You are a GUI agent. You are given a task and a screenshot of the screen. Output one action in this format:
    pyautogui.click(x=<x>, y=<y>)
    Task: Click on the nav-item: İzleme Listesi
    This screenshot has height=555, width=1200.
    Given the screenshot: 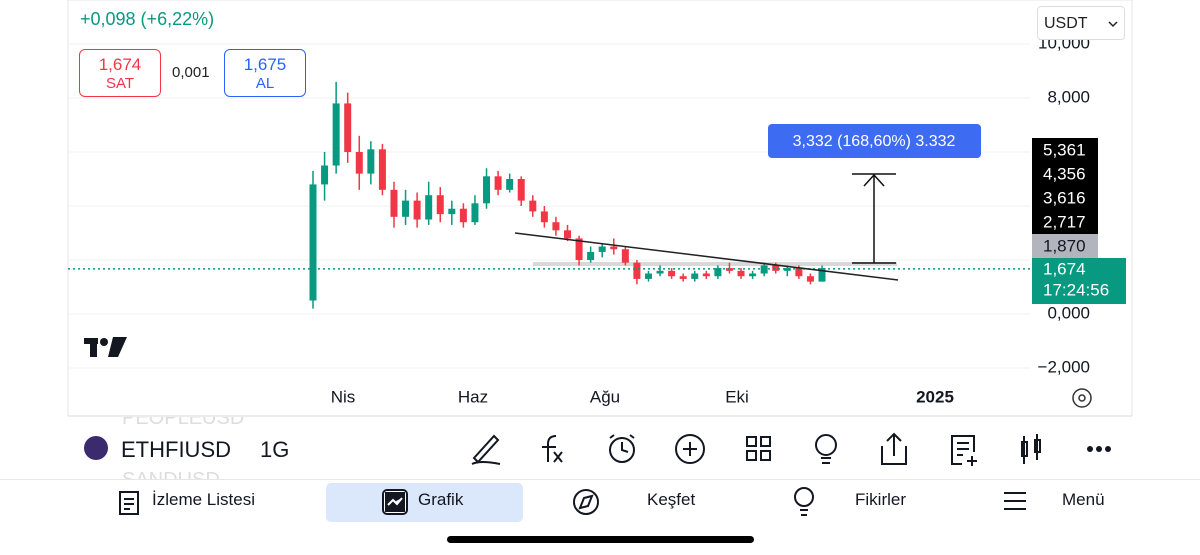 What is the action you would take?
    pyautogui.click(x=203, y=499)
    